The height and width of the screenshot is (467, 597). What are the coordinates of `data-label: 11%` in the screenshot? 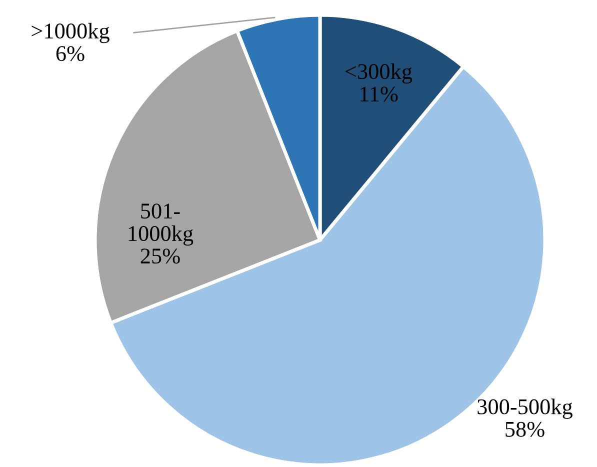 It's located at (379, 94).